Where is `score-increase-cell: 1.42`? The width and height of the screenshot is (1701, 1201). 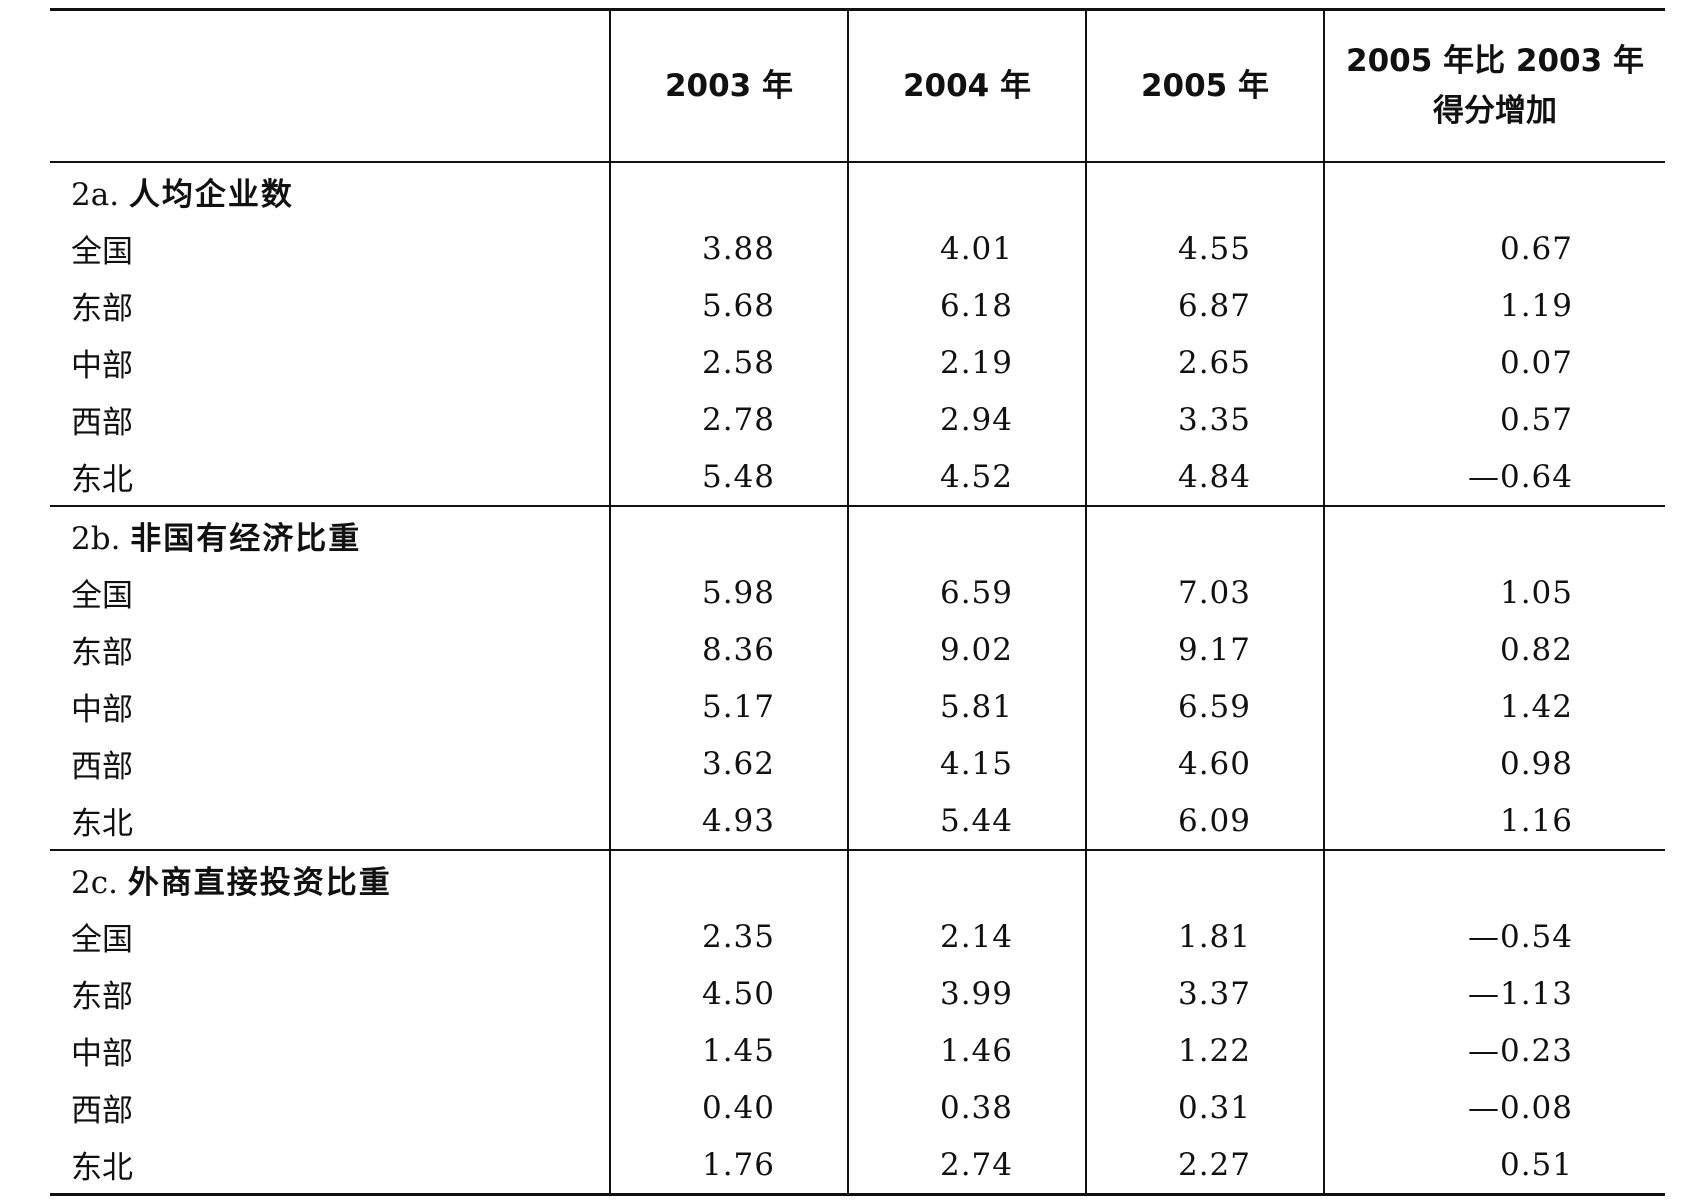 score-increase-cell: 1.42 is located at coordinates (1494, 706).